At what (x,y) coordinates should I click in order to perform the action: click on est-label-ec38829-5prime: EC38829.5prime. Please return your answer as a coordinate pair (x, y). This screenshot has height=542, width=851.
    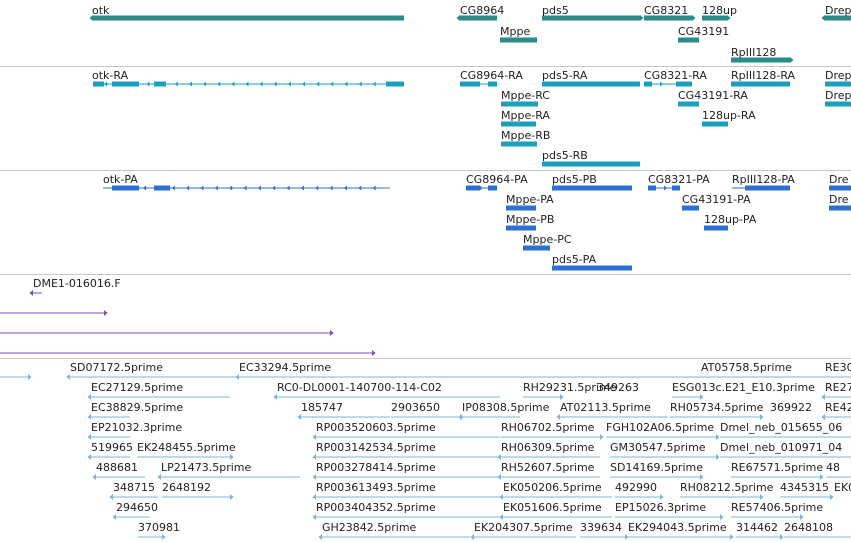
    Looking at the image, I should click on (137, 407).